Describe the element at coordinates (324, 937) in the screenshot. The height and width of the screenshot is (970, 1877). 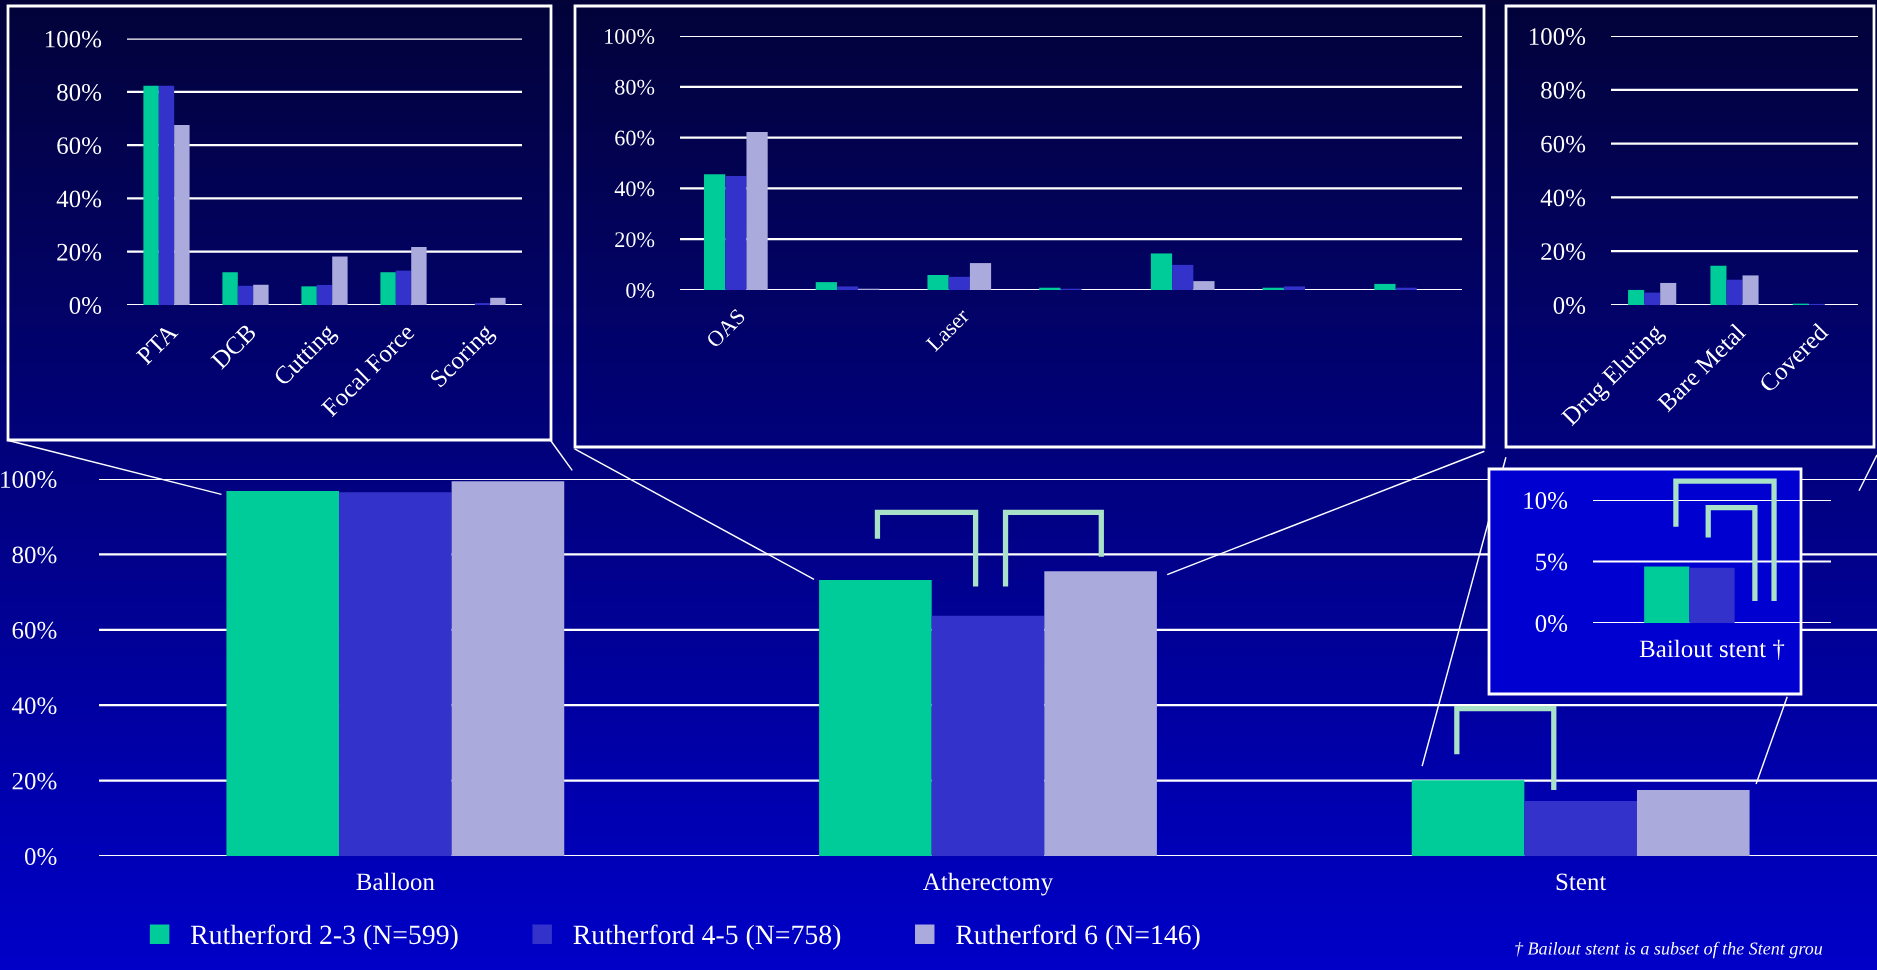
I see `legend-label: Rutherford 2-3 (N=599)` at that location.